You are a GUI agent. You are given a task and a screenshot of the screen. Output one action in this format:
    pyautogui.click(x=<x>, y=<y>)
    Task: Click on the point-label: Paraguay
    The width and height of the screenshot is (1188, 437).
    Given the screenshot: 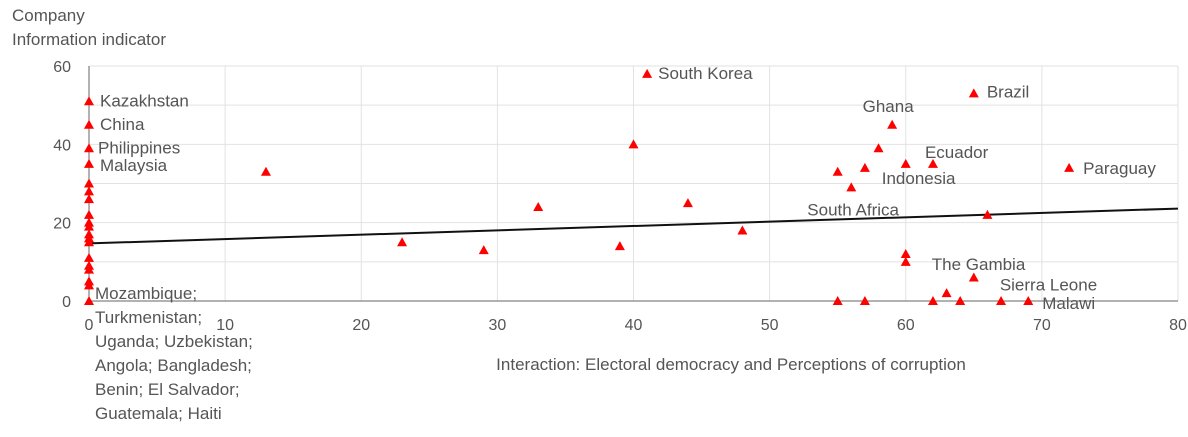 What is the action you would take?
    pyautogui.click(x=1119, y=168)
    